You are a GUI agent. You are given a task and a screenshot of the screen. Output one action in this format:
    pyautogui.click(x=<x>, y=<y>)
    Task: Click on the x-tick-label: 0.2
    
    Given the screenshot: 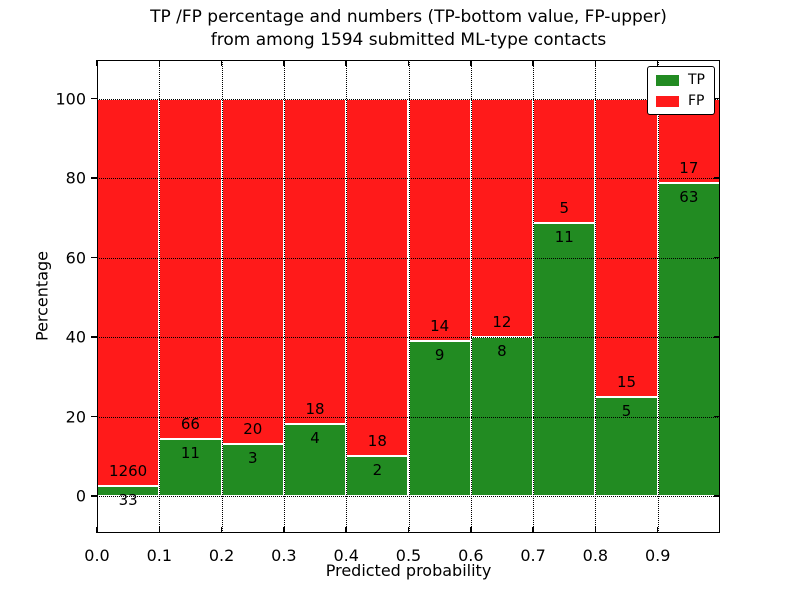 What is the action you would take?
    pyautogui.click(x=221, y=555)
    